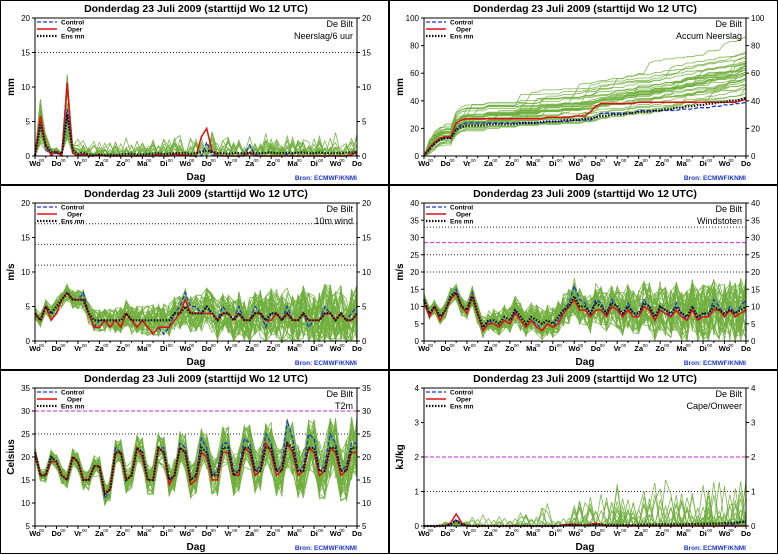 Image resolution: width=778 pixels, height=555 pixels. Describe the element at coordinates (413, 18) in the screenshot. I see `y-tick-label: 100` at that location.